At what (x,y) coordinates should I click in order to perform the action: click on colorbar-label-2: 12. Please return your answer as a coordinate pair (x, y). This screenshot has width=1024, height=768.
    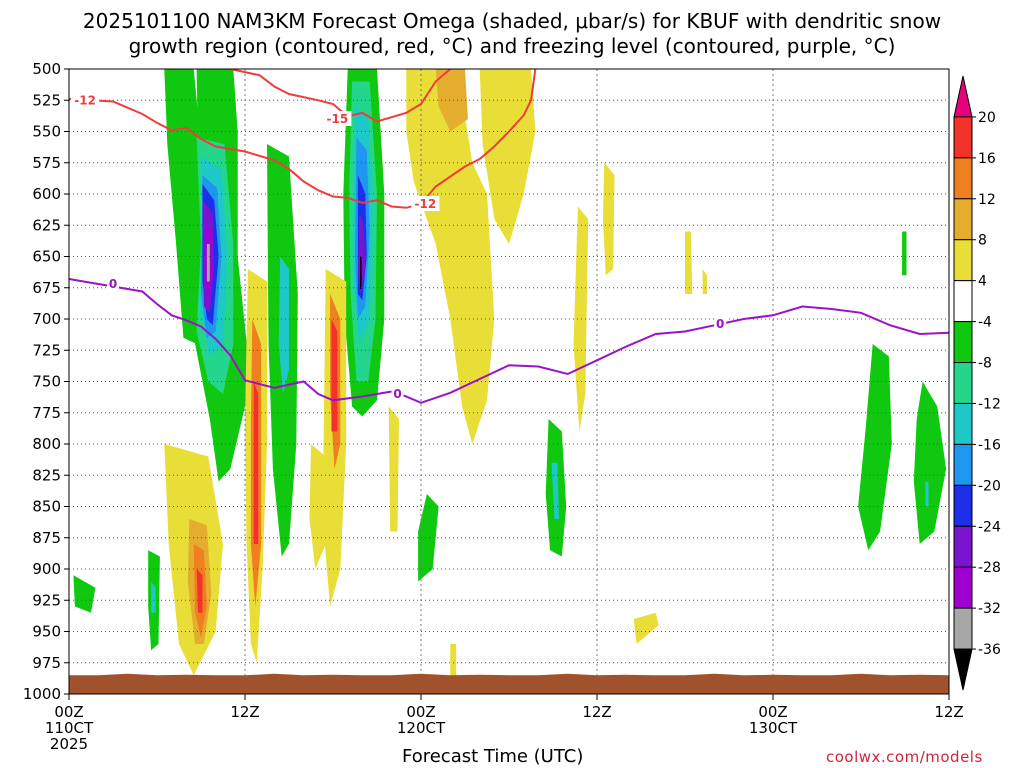
    Looking at the image, I should click on (987, 200).